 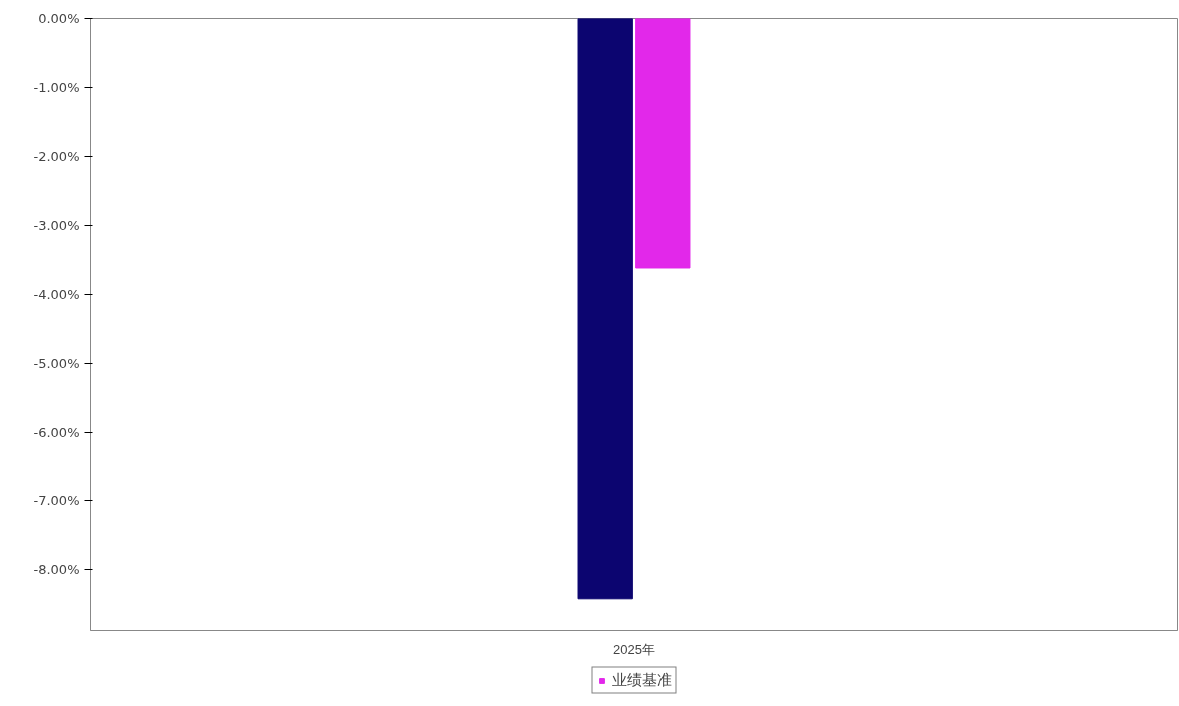 I want to click on y-tick-label: -6.00%, so click(x=56, y=432).